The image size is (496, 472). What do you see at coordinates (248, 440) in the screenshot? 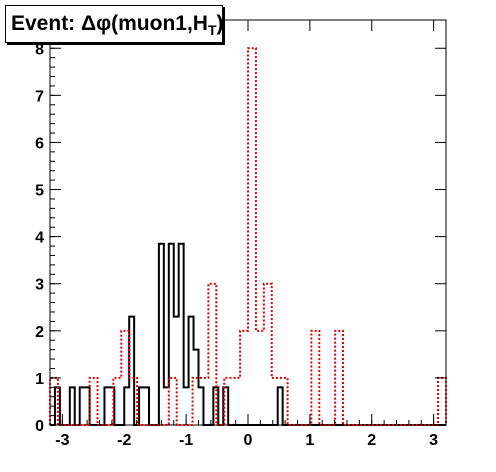
I see `x-tick-label: 0` at bounding box center [248, 440].